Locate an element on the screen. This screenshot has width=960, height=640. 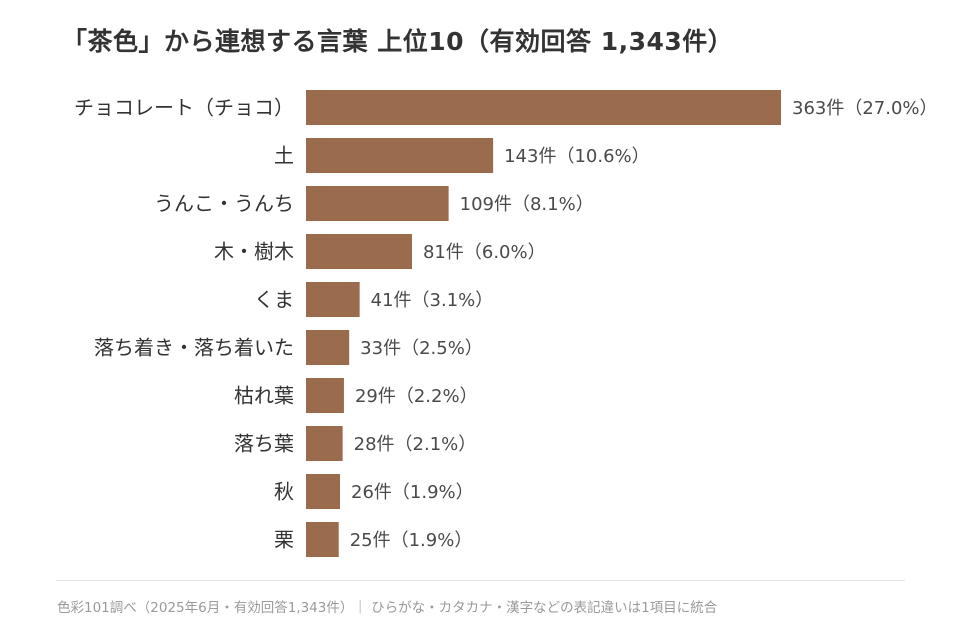
value-label: 29件（2.2%） is located at coordinates (416, 396).